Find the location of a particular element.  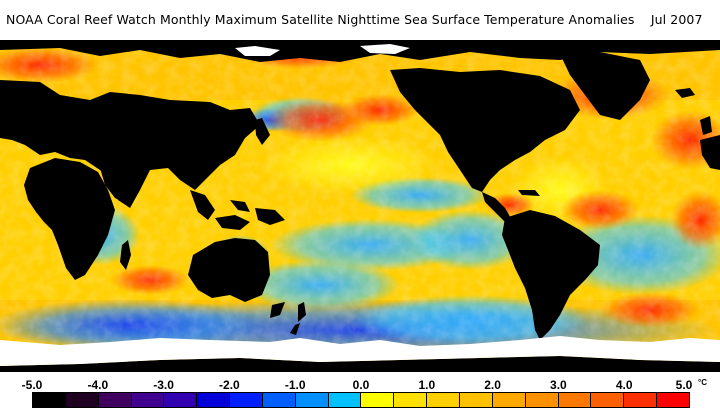

colorbar-tick-label: 4.0 is located at coordinates (624, 385).